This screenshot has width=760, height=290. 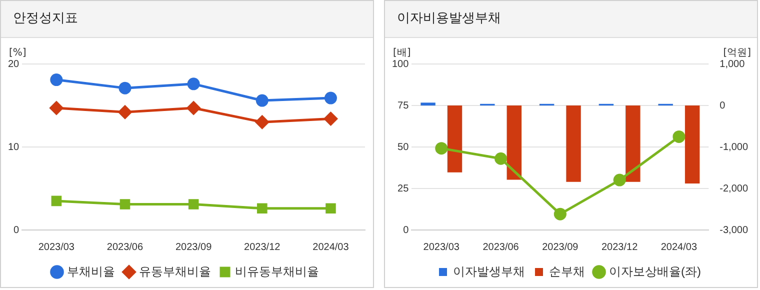 I want to click on y2-tick-label: 1,000, so click(x=733, y=64).